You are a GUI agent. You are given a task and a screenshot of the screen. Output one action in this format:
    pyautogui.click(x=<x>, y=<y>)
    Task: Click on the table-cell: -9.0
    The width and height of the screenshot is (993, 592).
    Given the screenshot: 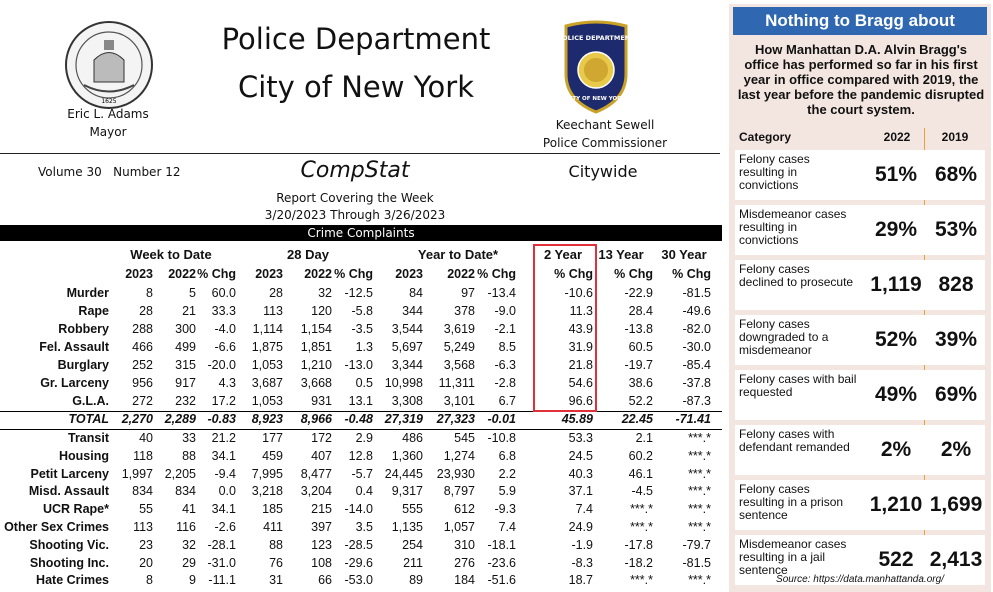 What is the action you would take?
    pyautogui.click(x=505, y=311)
    